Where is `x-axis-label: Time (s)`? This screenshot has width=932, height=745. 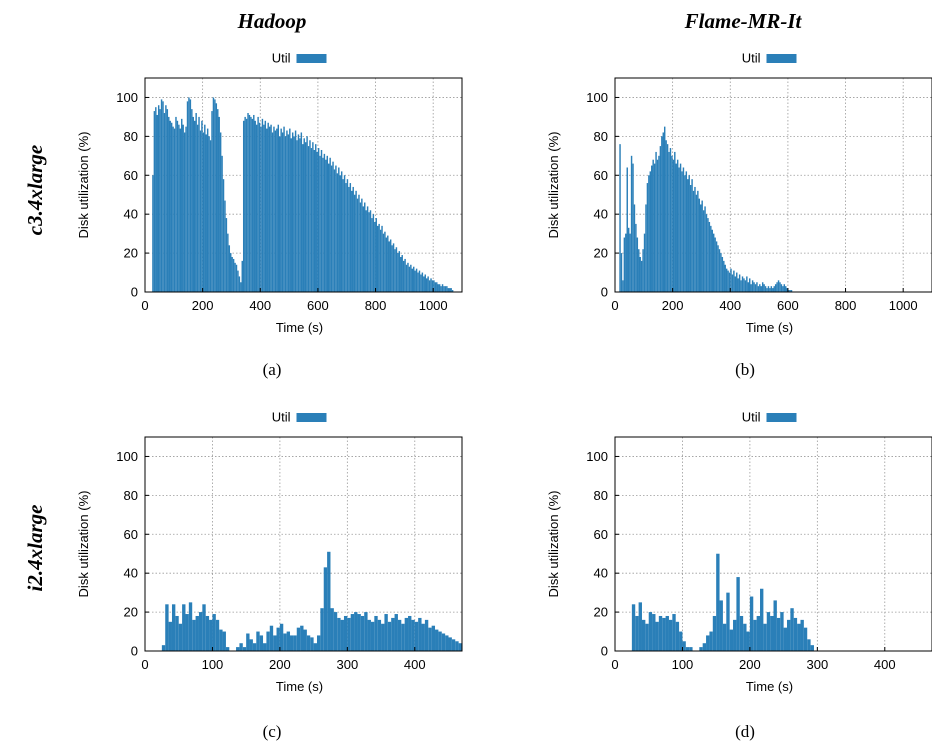
x-axis-label: Time (s) is located at coordinates (299, 686).